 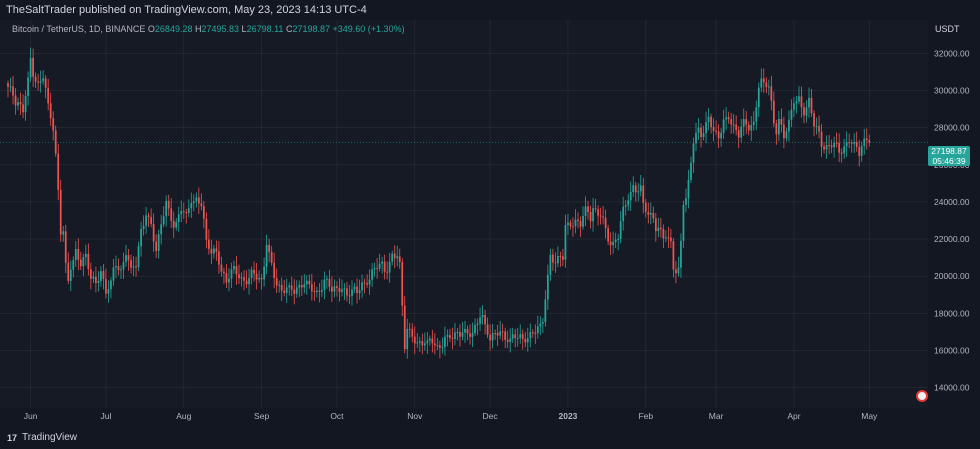 I want to click on price-tick-label: 30000.00, so click(x=952, y=91).